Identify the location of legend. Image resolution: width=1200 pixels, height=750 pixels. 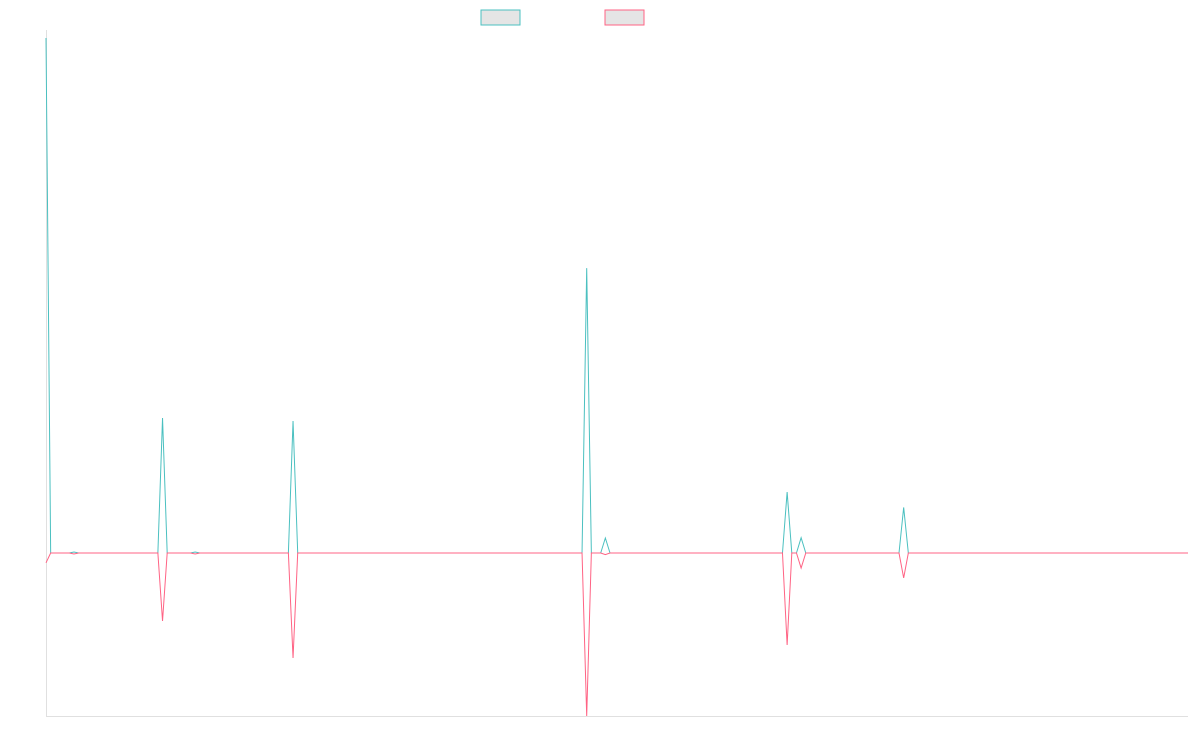
(562, 17).